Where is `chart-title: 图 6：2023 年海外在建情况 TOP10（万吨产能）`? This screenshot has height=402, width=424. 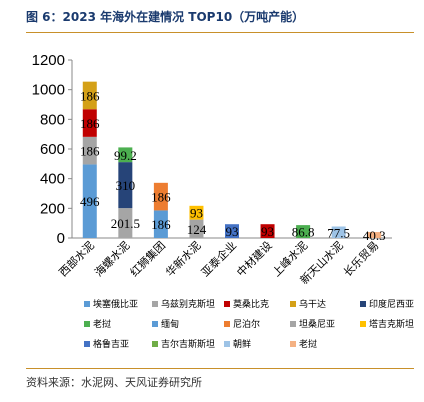 chart-title: 图 6：2023 年海外在建情况 TOP10（万吨产能） is located at coordinates (165, 17).